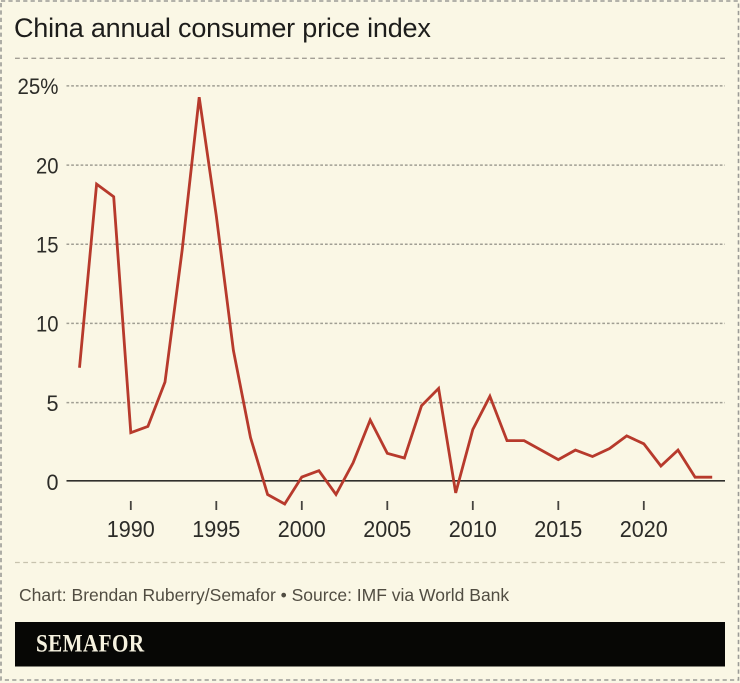  Describe the element at coordinates (53, 482) in the screenshot. I see `svg-text: 0` at that location.